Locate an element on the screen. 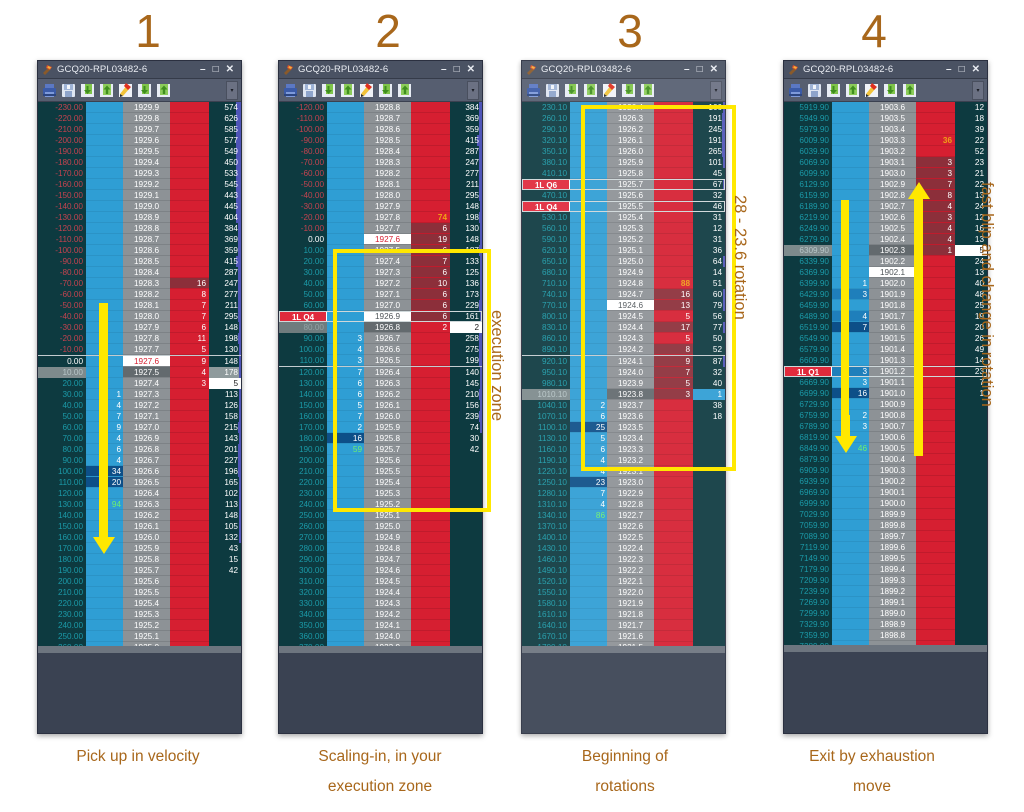 Image resolution: width=1024 pixels, height=812 pixels. ladder-row: 1010.10 1923.8 3 1 is located at coordinates (623, 394).